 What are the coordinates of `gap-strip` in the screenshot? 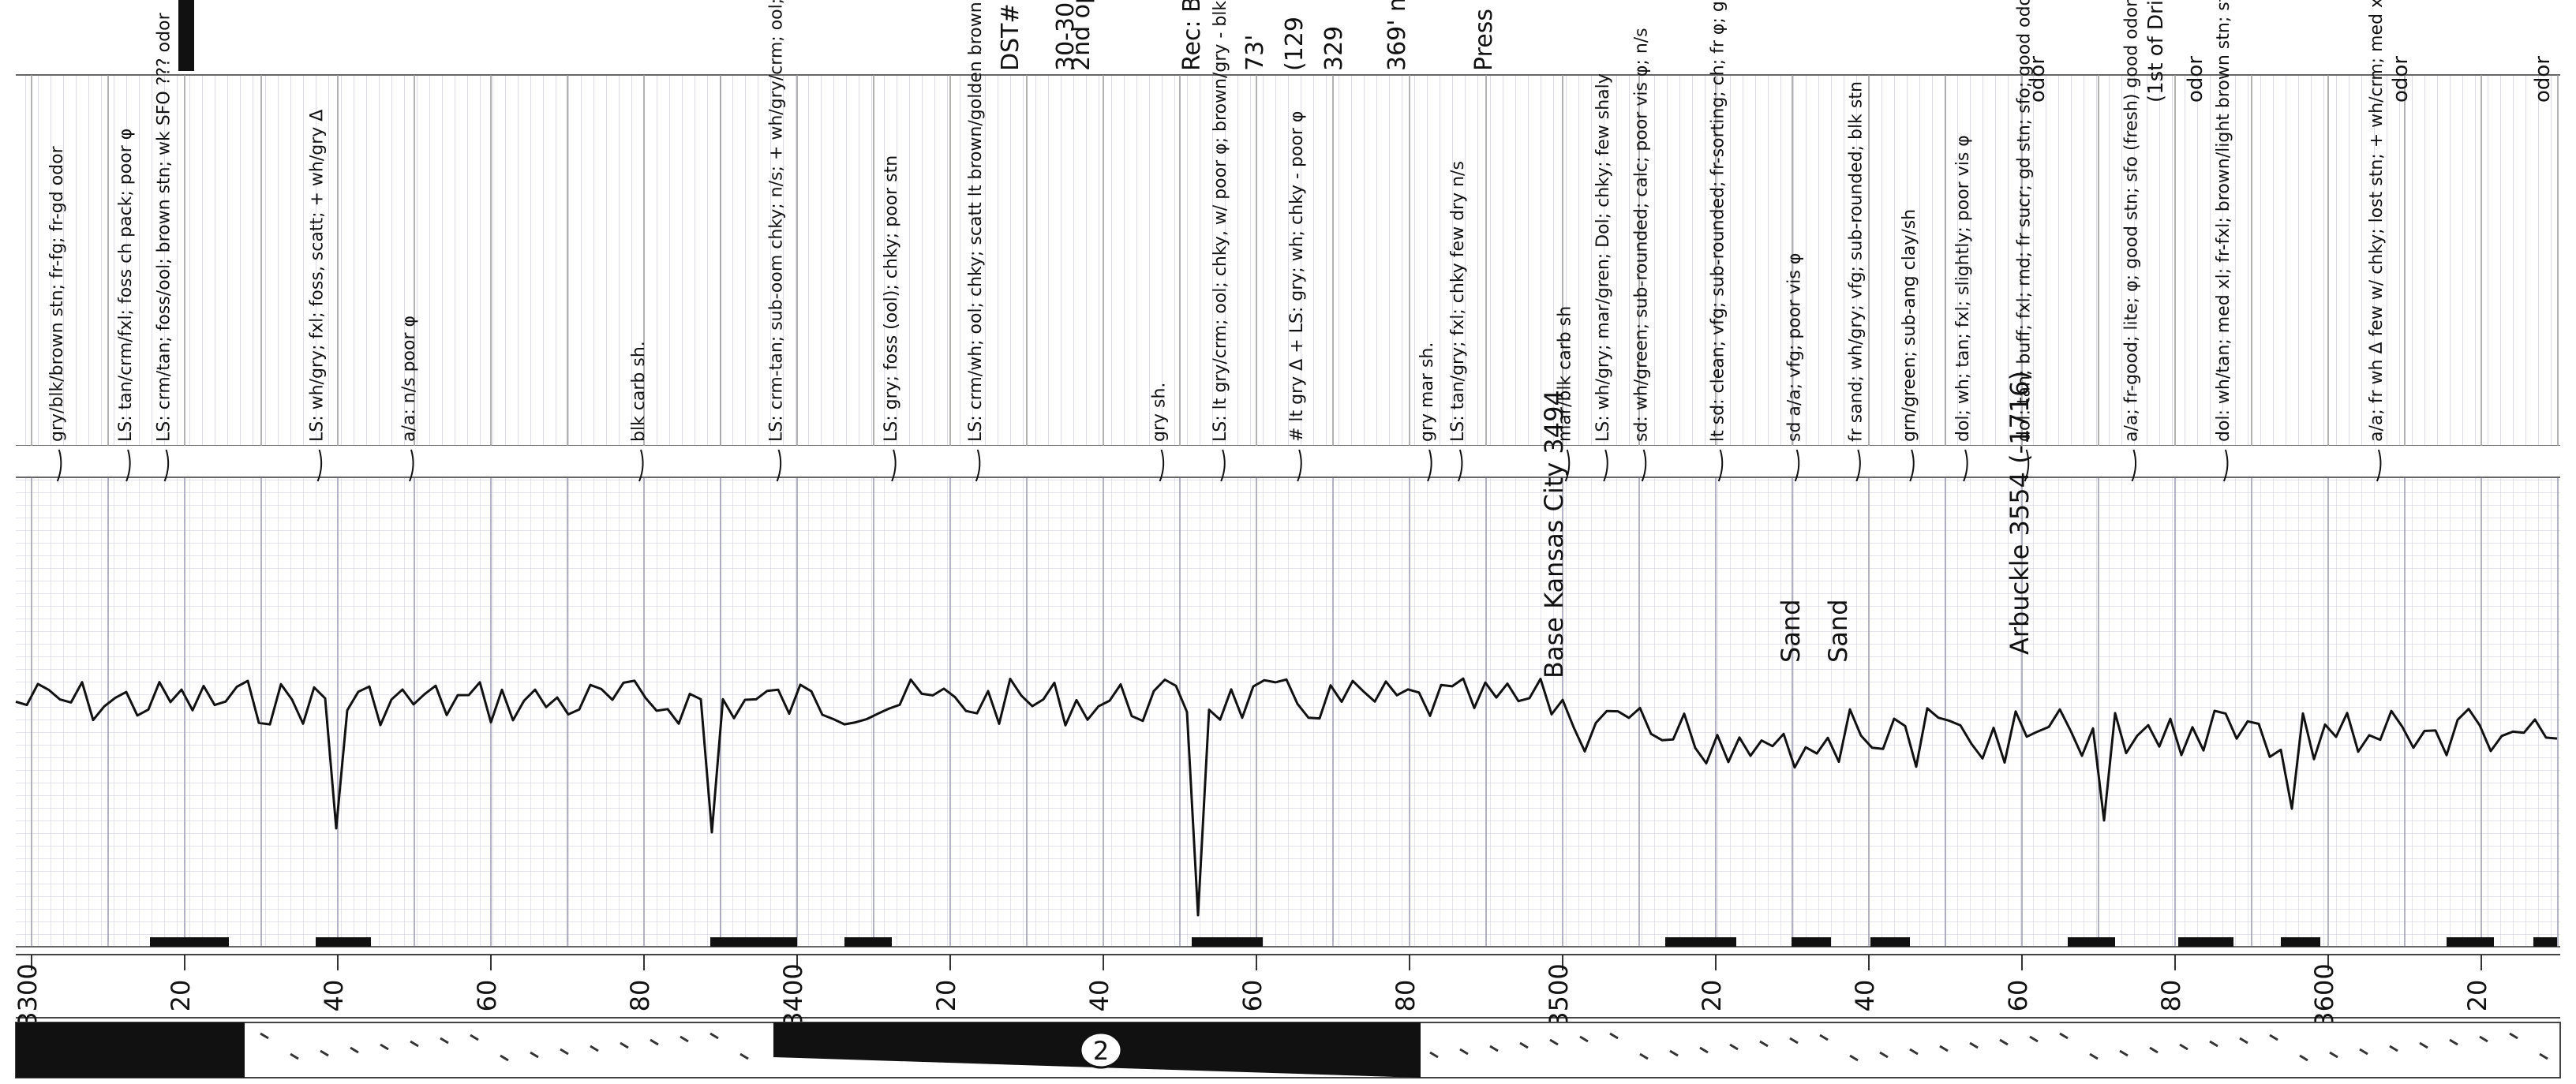 It's located at (1288, 462).